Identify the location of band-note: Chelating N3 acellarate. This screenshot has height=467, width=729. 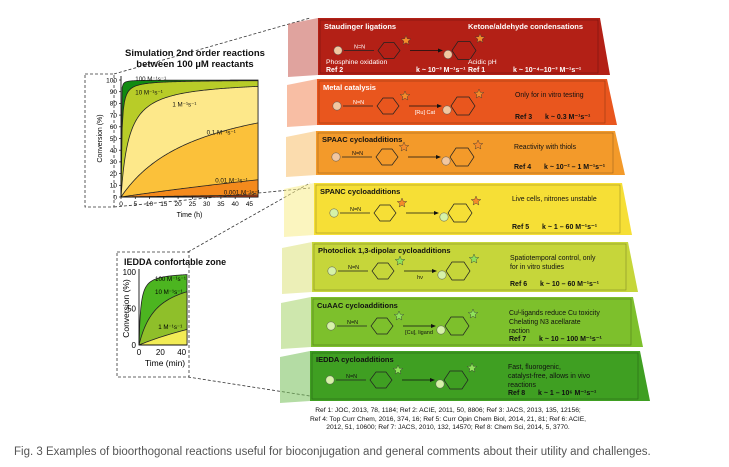
(545, 322).